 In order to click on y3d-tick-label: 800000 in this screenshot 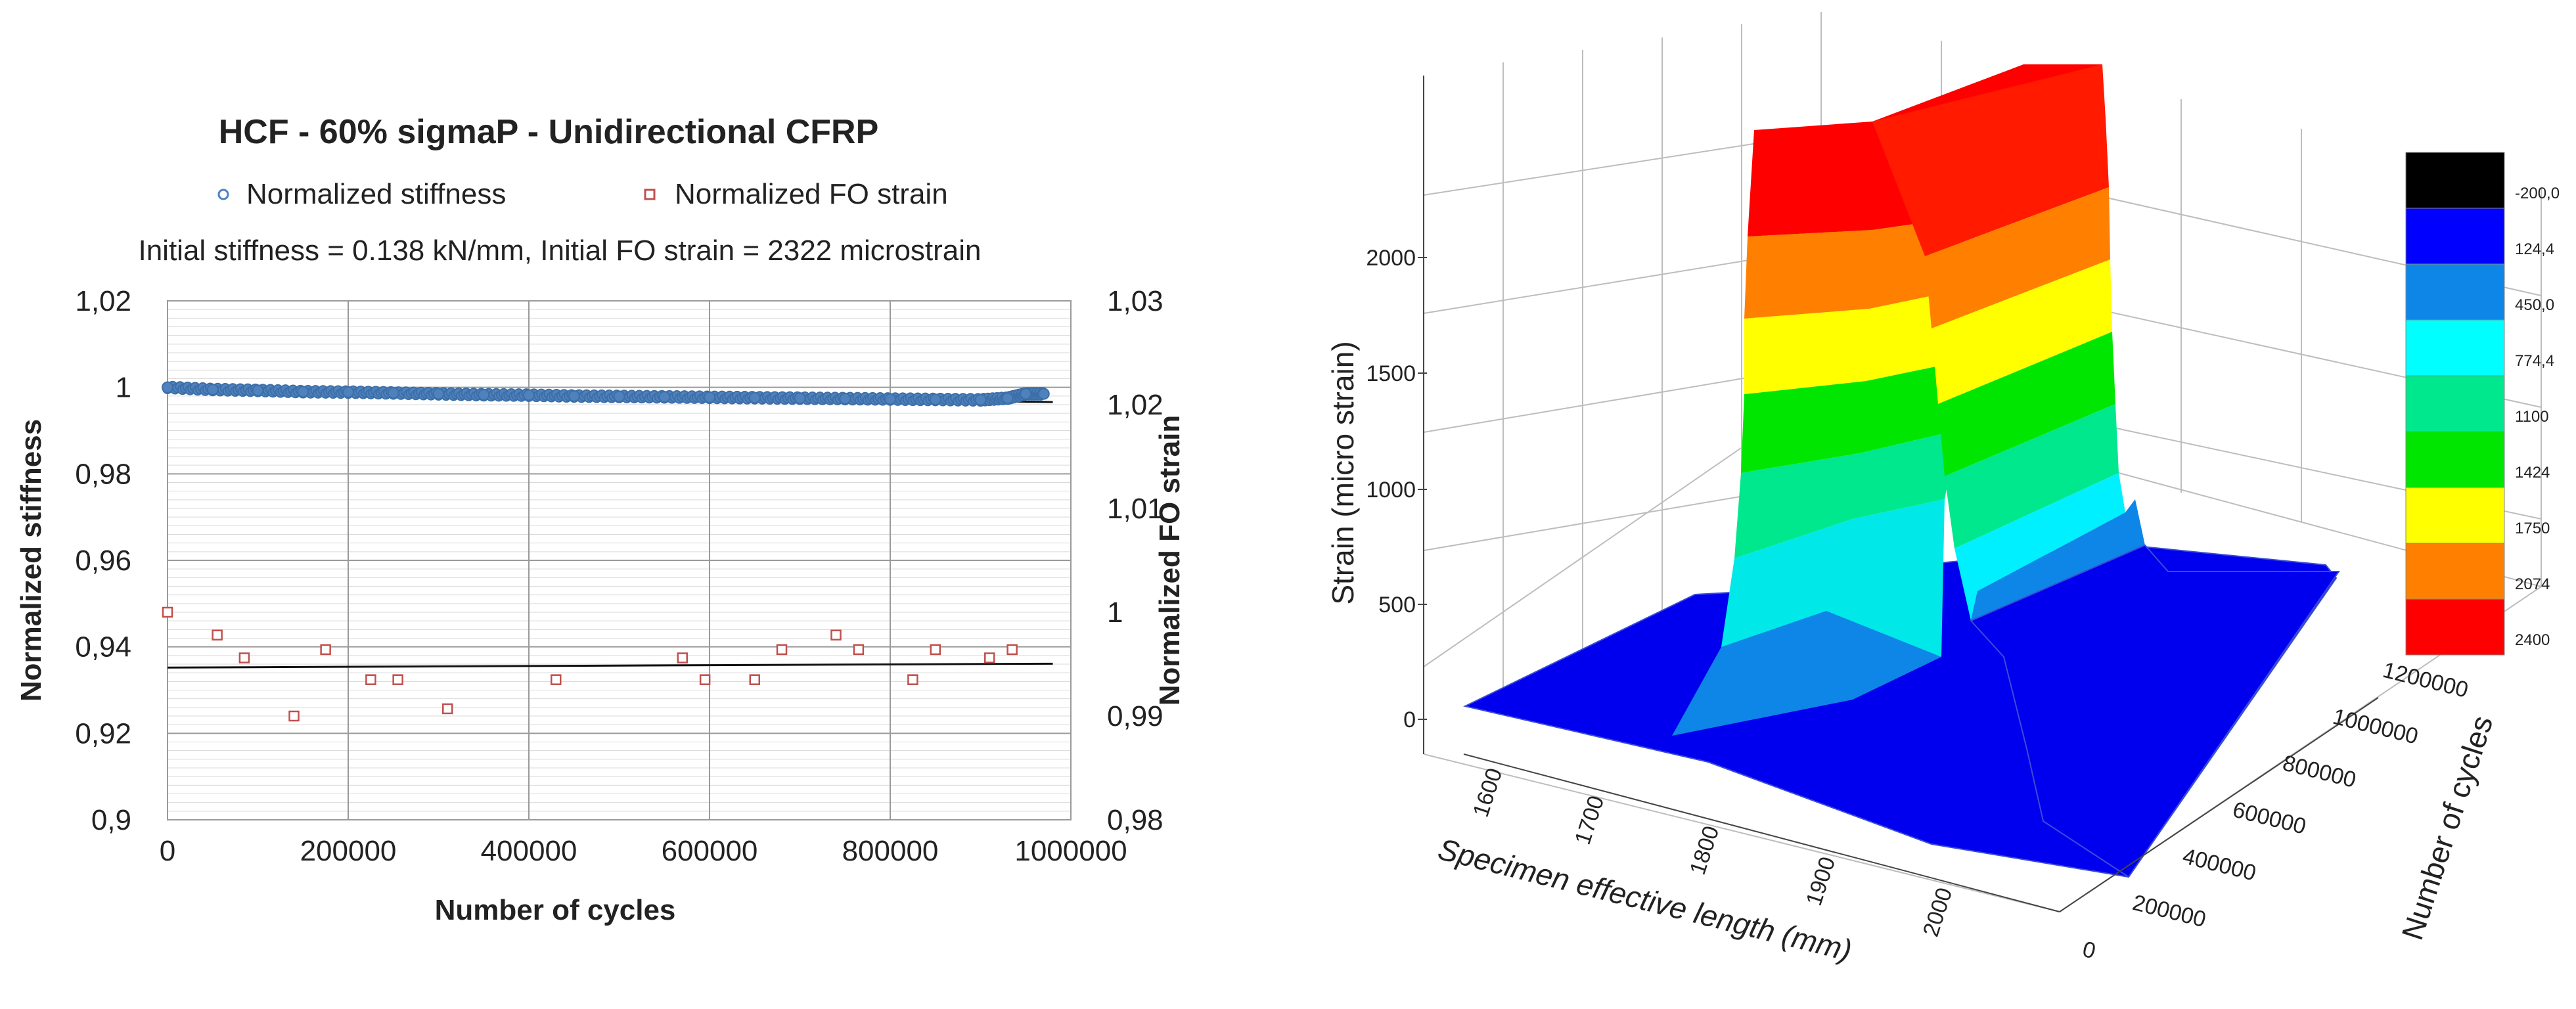, I will do `click(2319, 772)`.